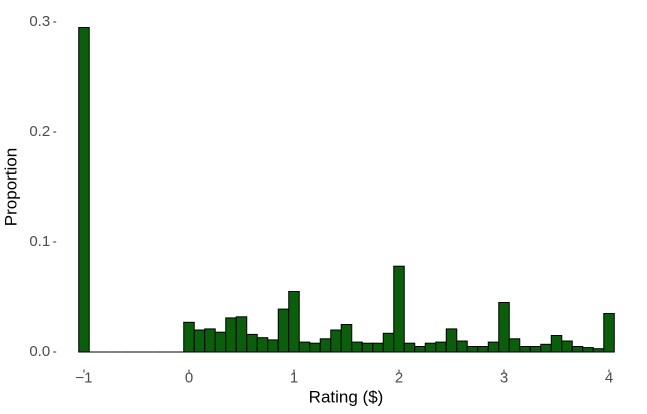 This screenshot has width=647, height=414. Describe the element at coordinates (504, 377) in the screenshot. I see `x-tick-label: 3` at that location.